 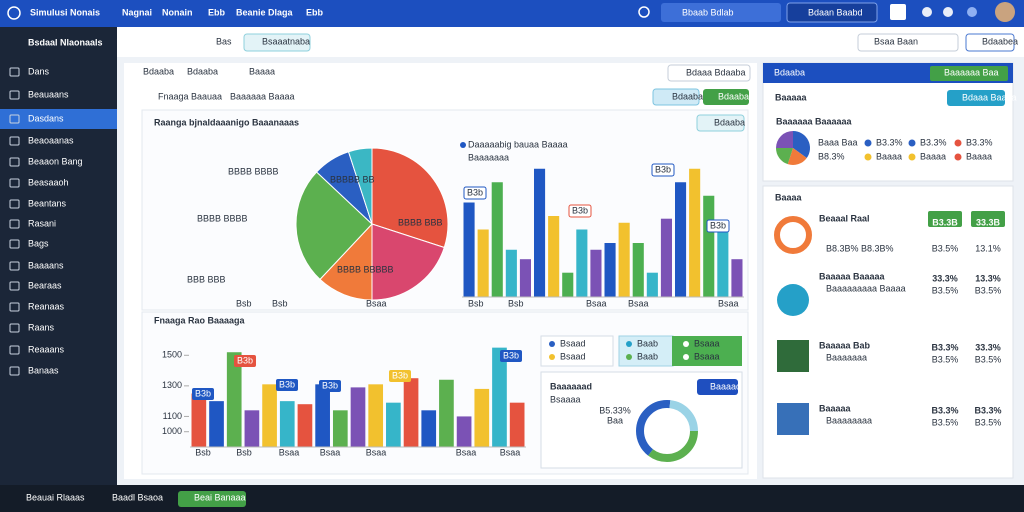 What do you see at coordinates (476, 303) in the screenshot?
I see `x-tick-label: Bsb` at bounding box center [476, 303].